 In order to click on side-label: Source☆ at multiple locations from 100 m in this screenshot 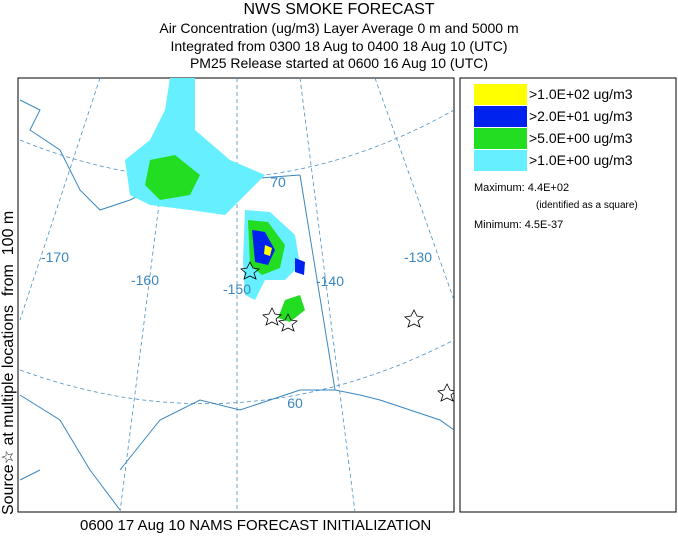, I will do `click(8, 363)`.